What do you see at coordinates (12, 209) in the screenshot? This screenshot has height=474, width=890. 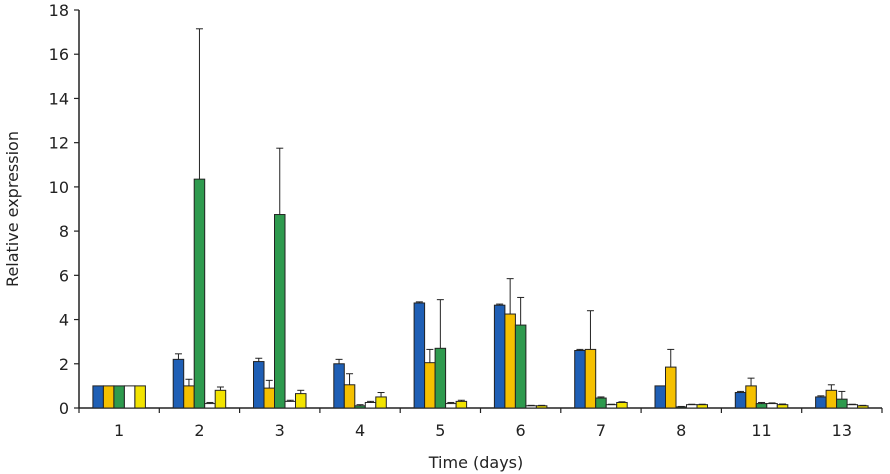 I see `y-axis-title: Relative expression` at bounding box center [12, 209].